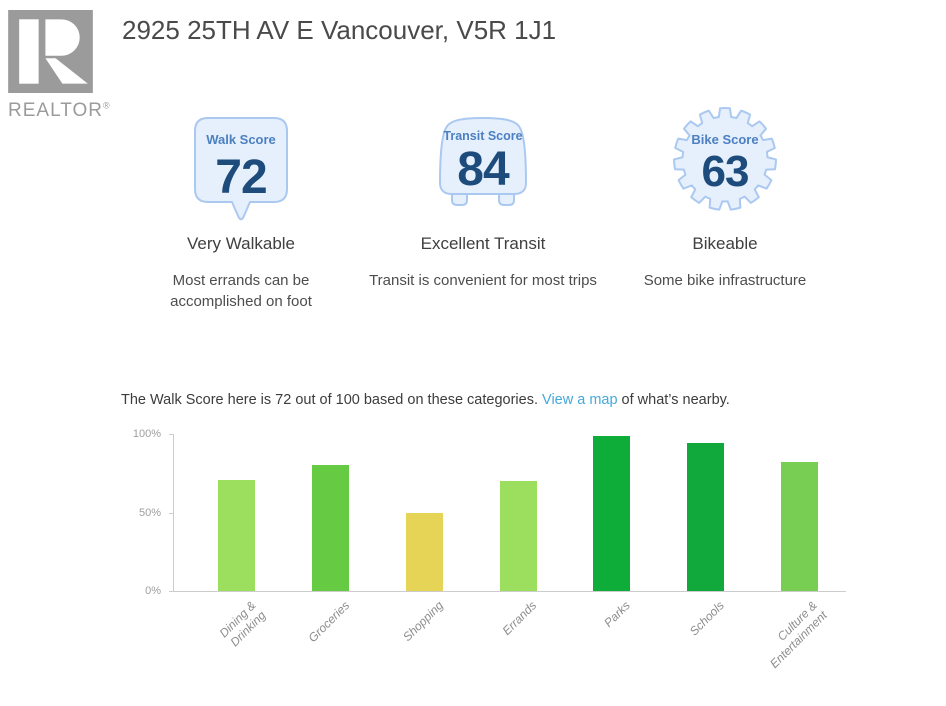  Describe the element at coordinates (339, 30) in the screenshot. I see `page-title: 2925 25TH AV E Vancouver, V5R 1J1` at that location.